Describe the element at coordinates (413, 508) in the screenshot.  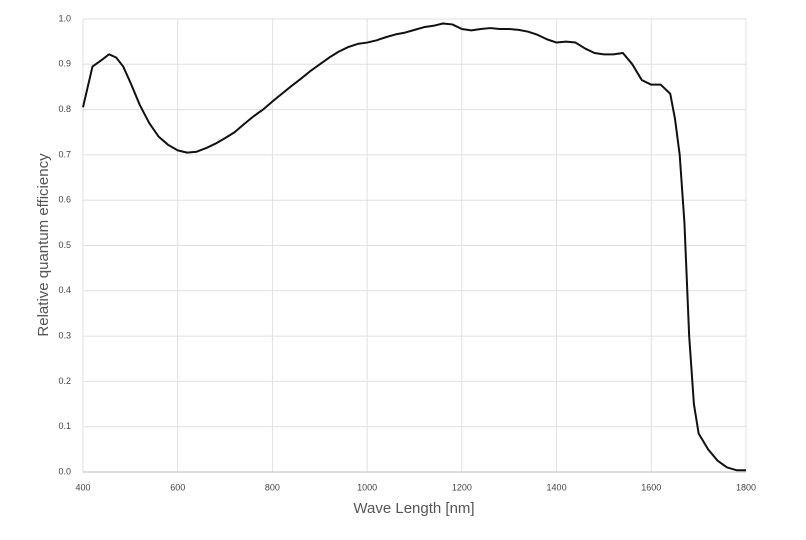
I see `x-axis-label: Wave Length [nm]` at that location.